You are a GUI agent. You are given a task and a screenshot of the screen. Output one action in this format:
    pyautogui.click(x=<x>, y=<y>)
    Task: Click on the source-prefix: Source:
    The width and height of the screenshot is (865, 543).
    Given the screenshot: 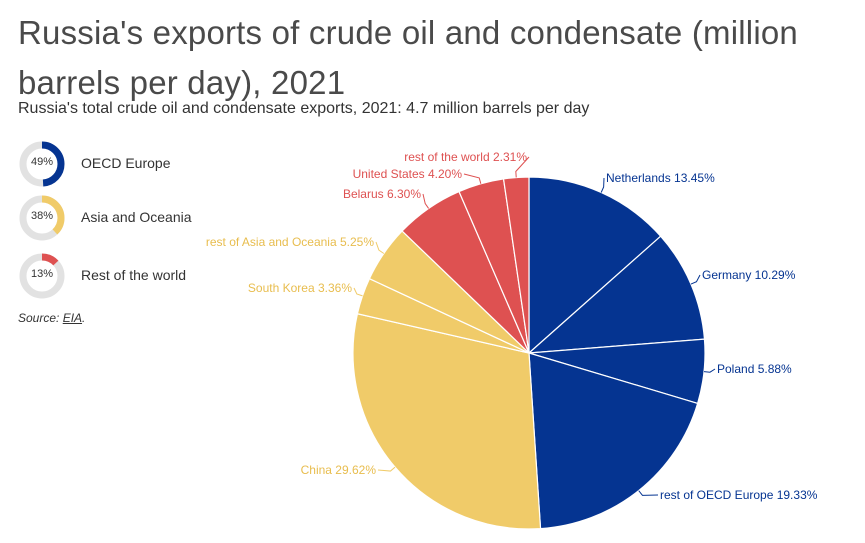 What is the action you would take?
    pyautogui.click(x=40, y=318)
    